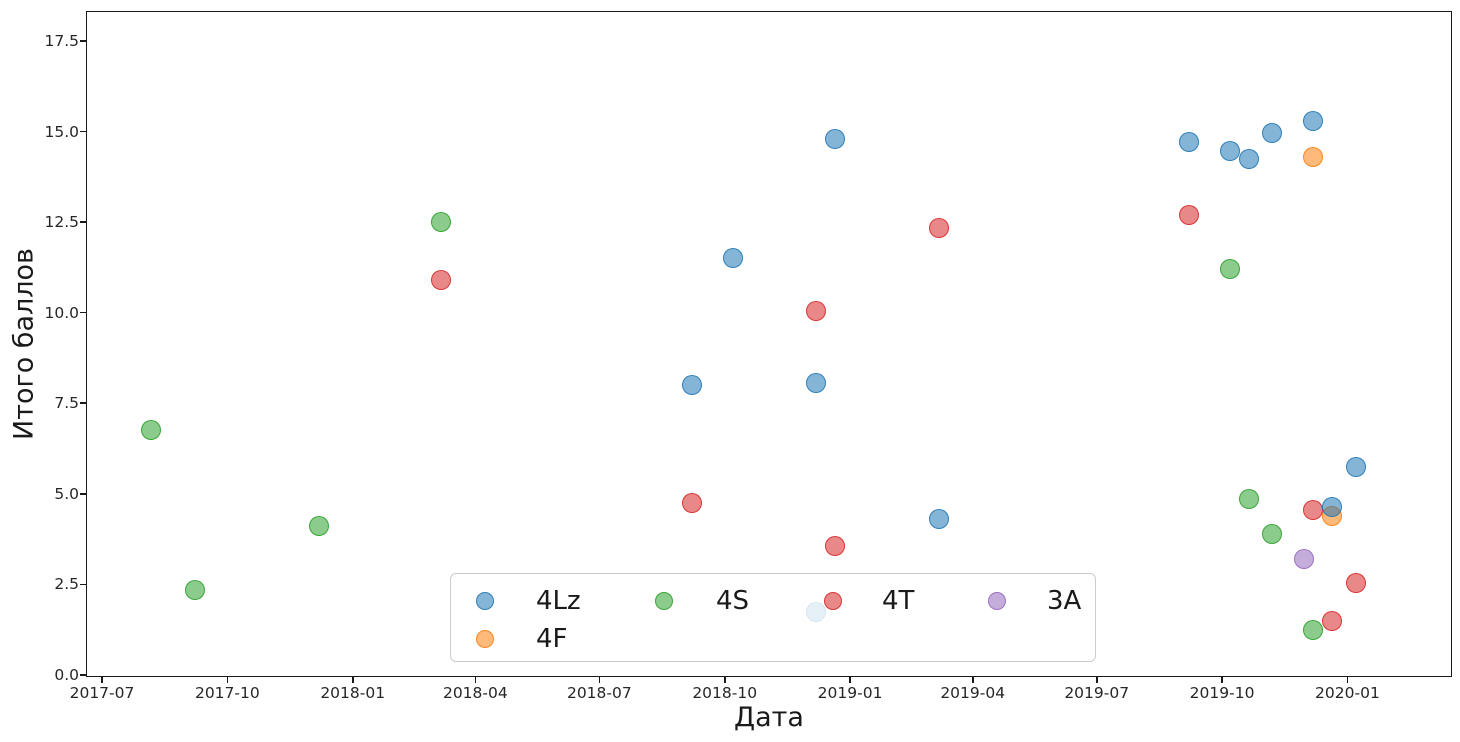  Describe the element at coordinates (1064, 601) in the screenshot. I see `legend-label-3A: 3A` at that location.